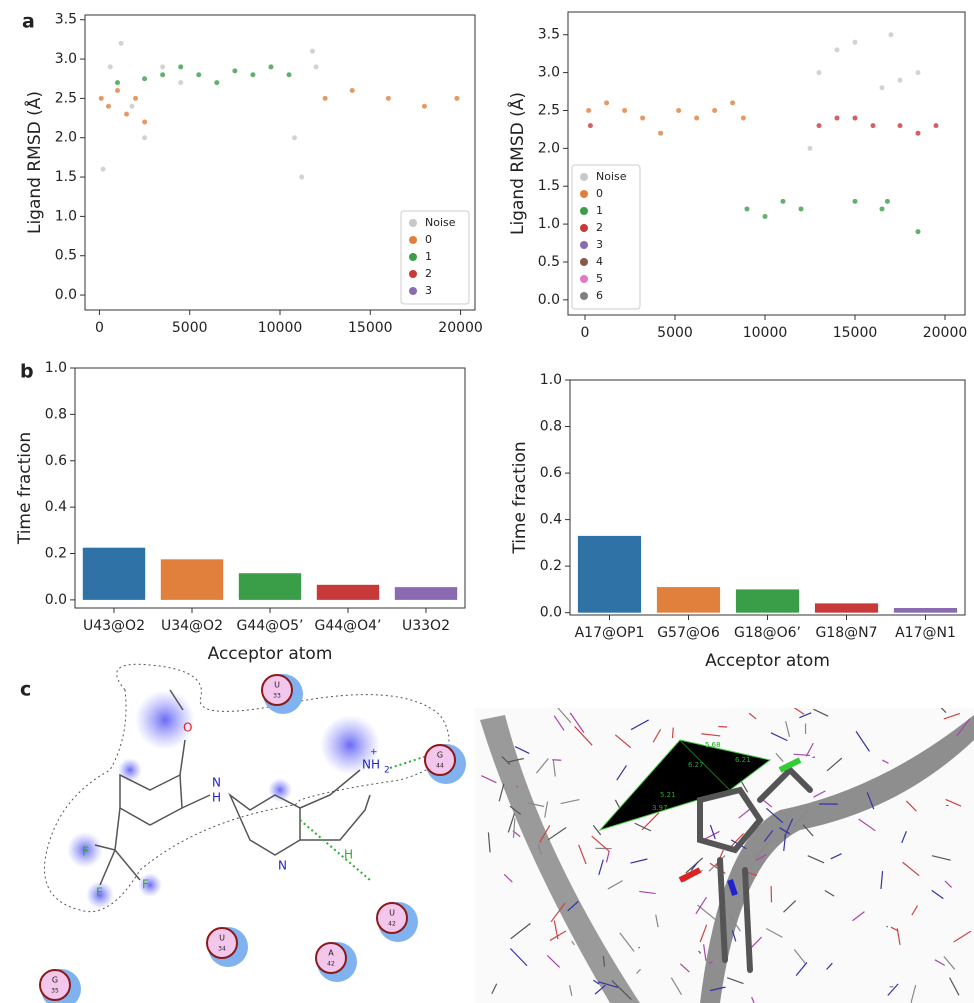 This screenshot has width=974, height=1003. Describe the element at coordinates (668, 795) in the screenshot. I see `distance-label: 5.21` at that location.